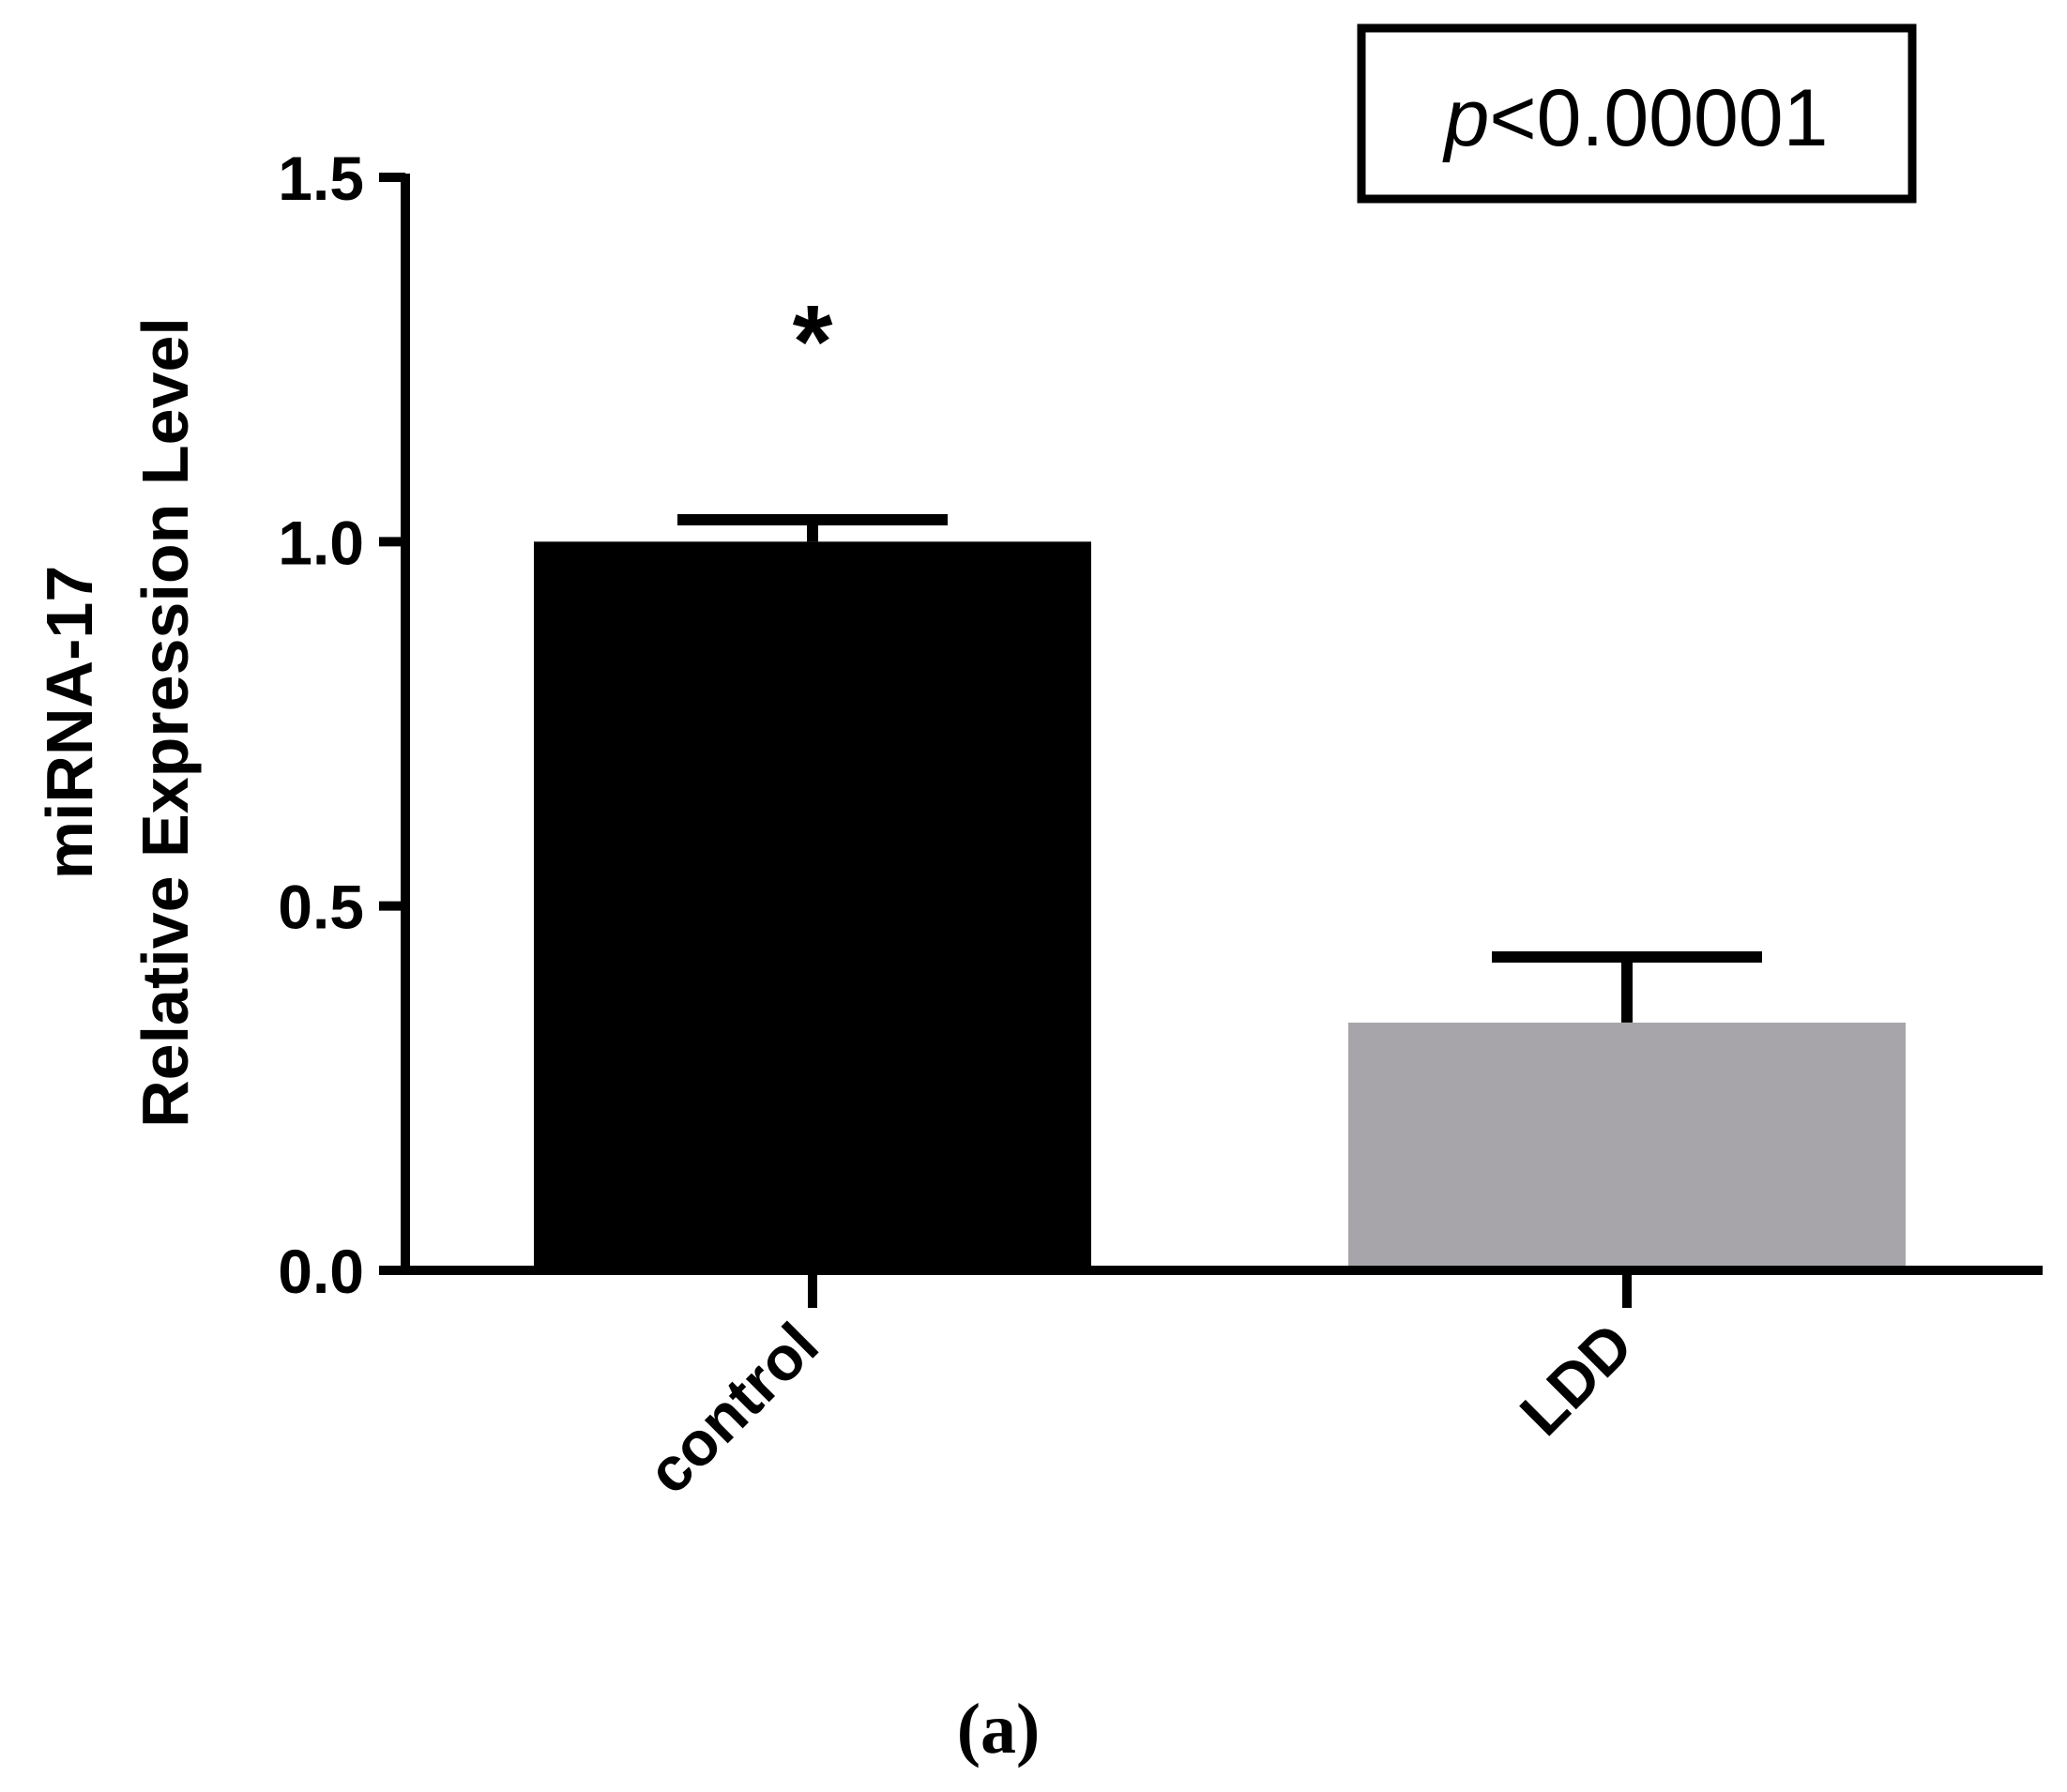 This screenshot has height=1792, width=2067. I want to click on bar-control, so click(812, 905).